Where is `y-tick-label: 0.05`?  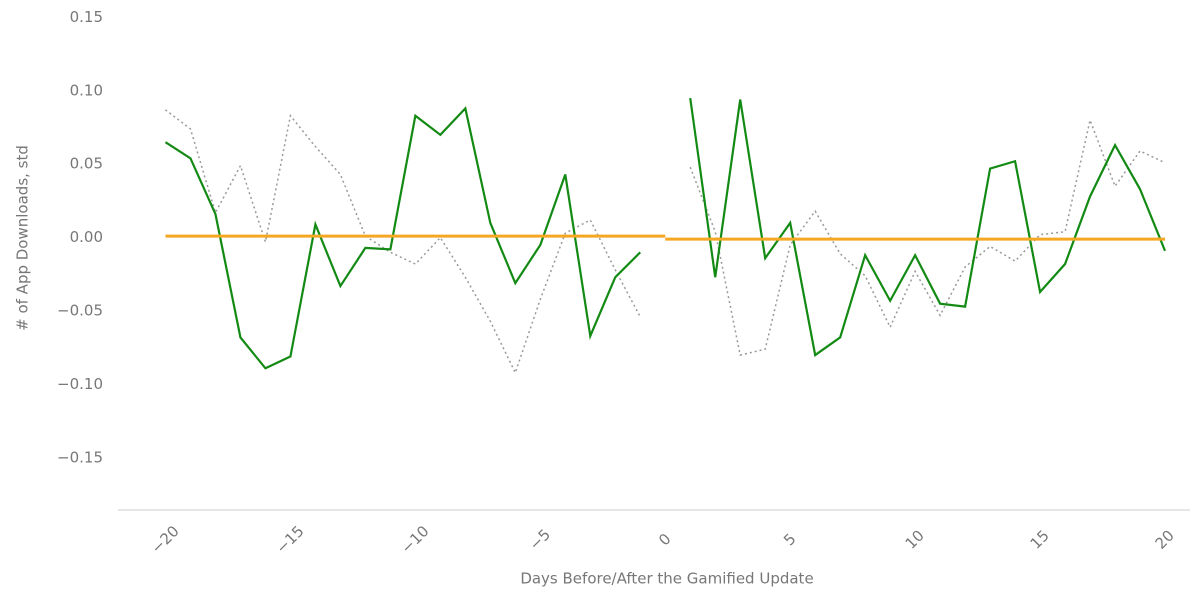 y-tick-label: 0.05 is located at coordinates (86, 164).